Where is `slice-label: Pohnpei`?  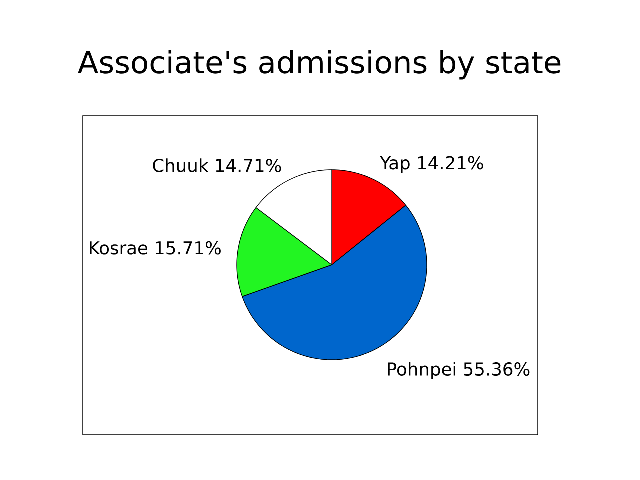
slice-label: Pohnpei is located at coordinates (422, 371).